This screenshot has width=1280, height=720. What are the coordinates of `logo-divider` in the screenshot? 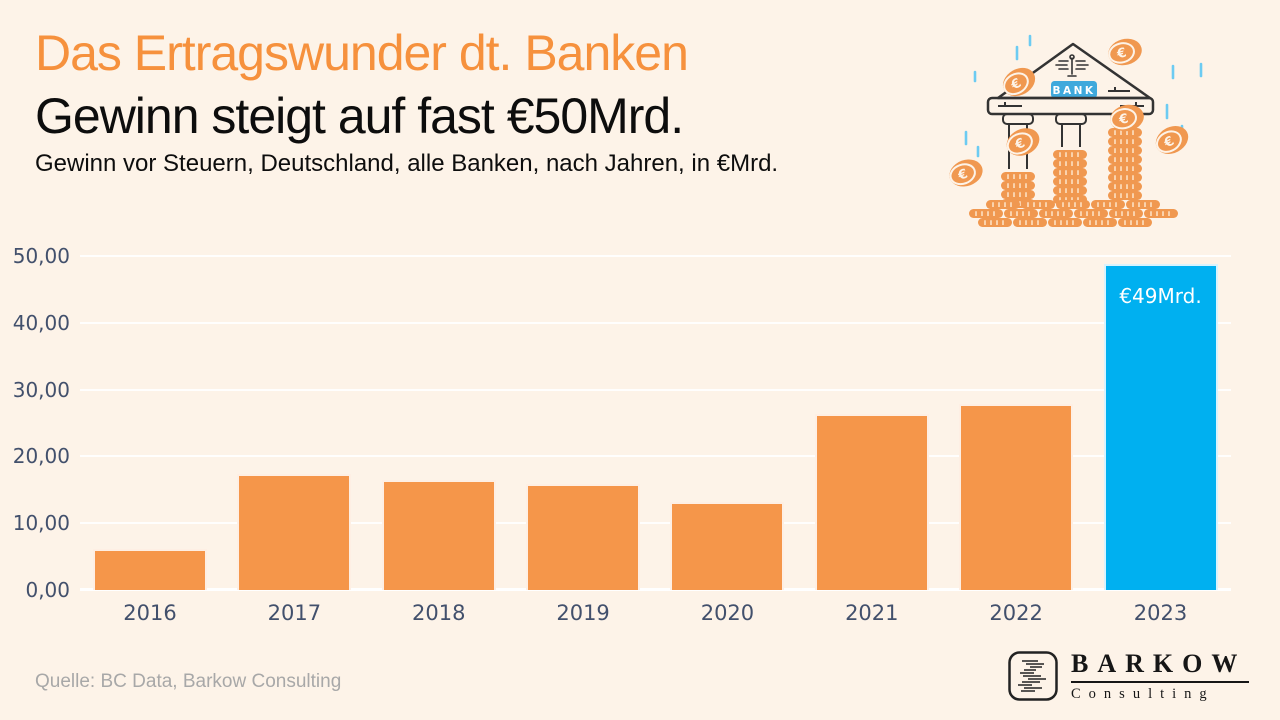 It's located at (1160, 682).